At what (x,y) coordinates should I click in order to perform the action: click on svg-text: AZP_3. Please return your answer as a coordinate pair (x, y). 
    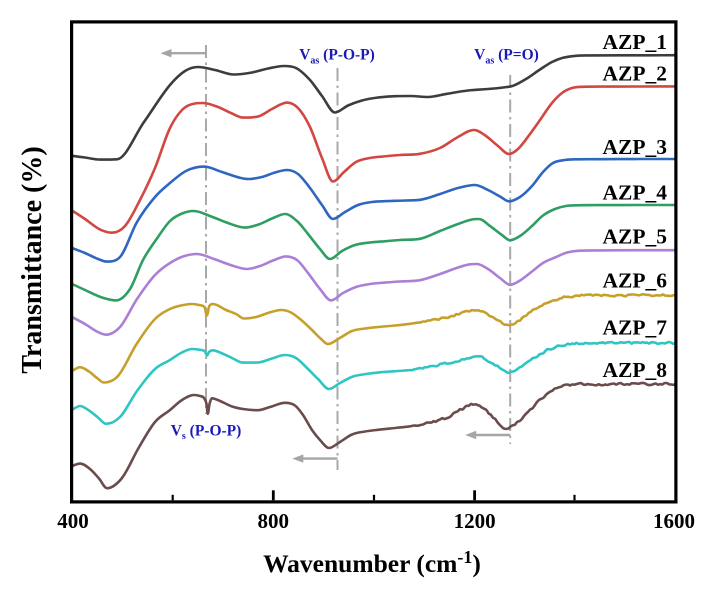
    Looking at the image, I should click on (635, 147).